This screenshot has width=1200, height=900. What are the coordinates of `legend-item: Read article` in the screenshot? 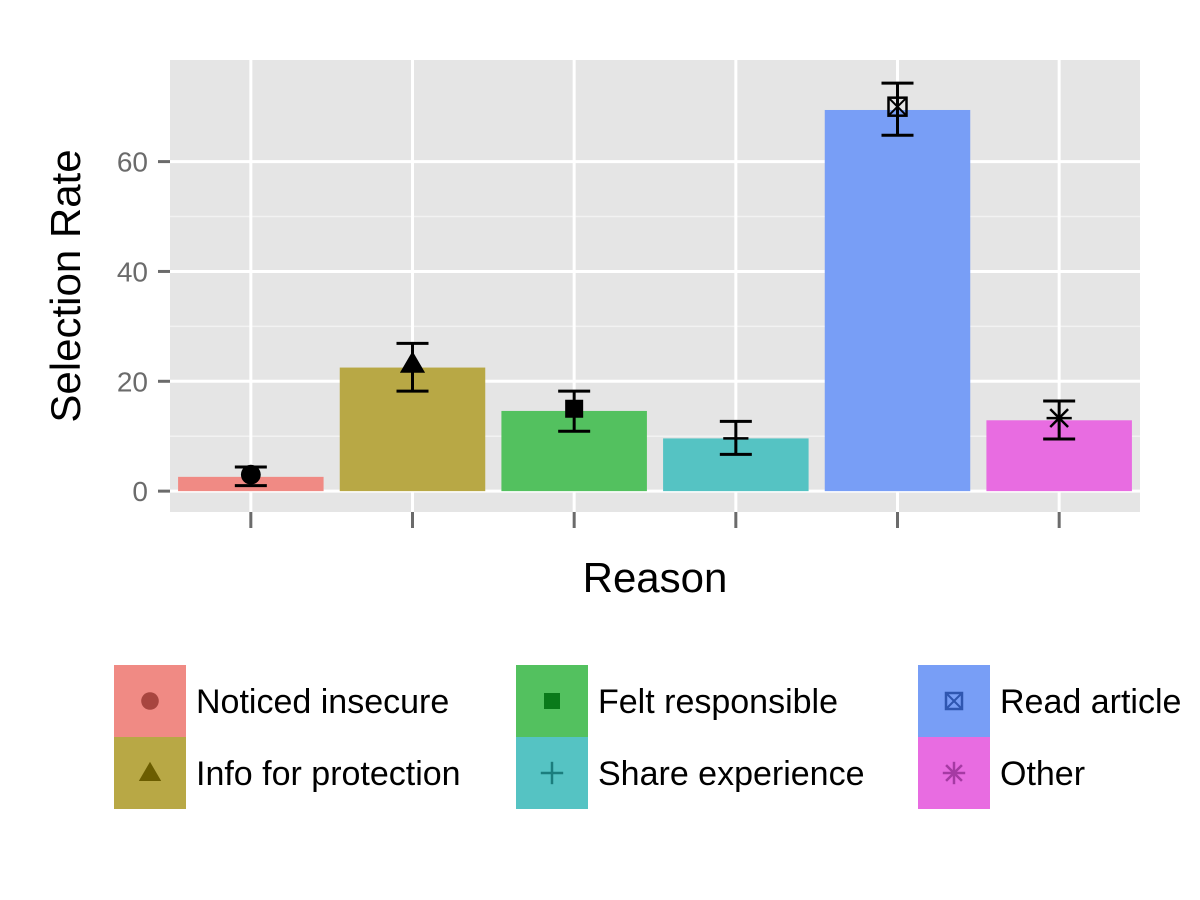 It's located at (1049, 701).